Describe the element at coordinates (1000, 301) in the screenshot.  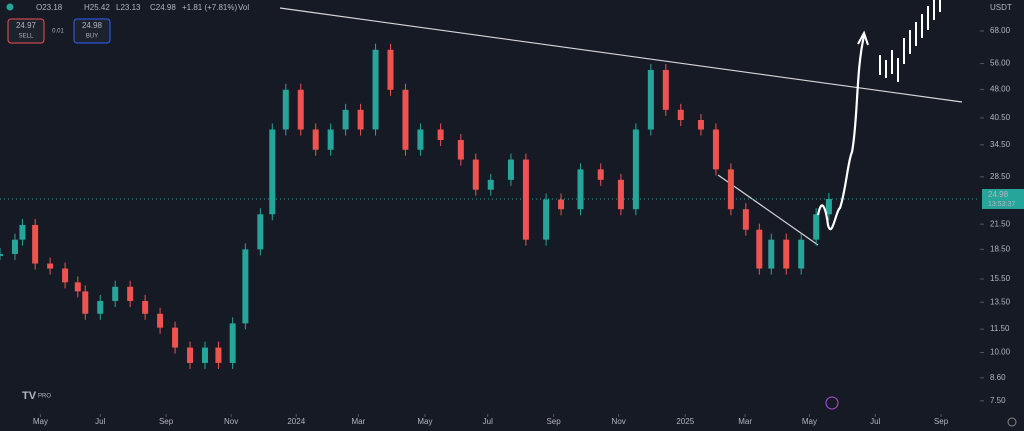
I see `y-tick-label: 13.50` at that location.